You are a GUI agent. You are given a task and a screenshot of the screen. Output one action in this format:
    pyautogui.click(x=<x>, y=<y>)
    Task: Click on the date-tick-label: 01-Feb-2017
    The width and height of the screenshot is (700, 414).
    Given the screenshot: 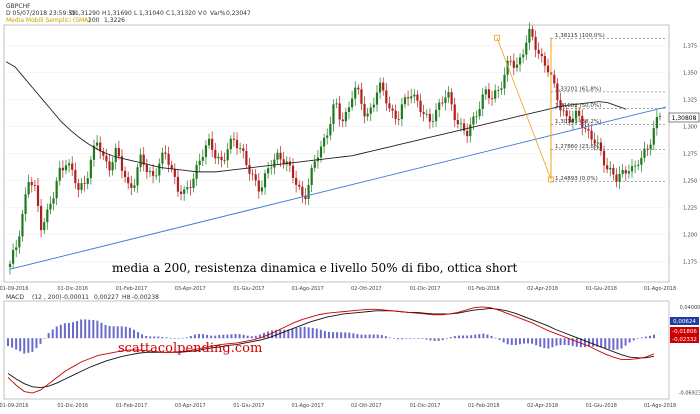 What is the action you would take?
    pyautogui.click(x=132, y=289)
    